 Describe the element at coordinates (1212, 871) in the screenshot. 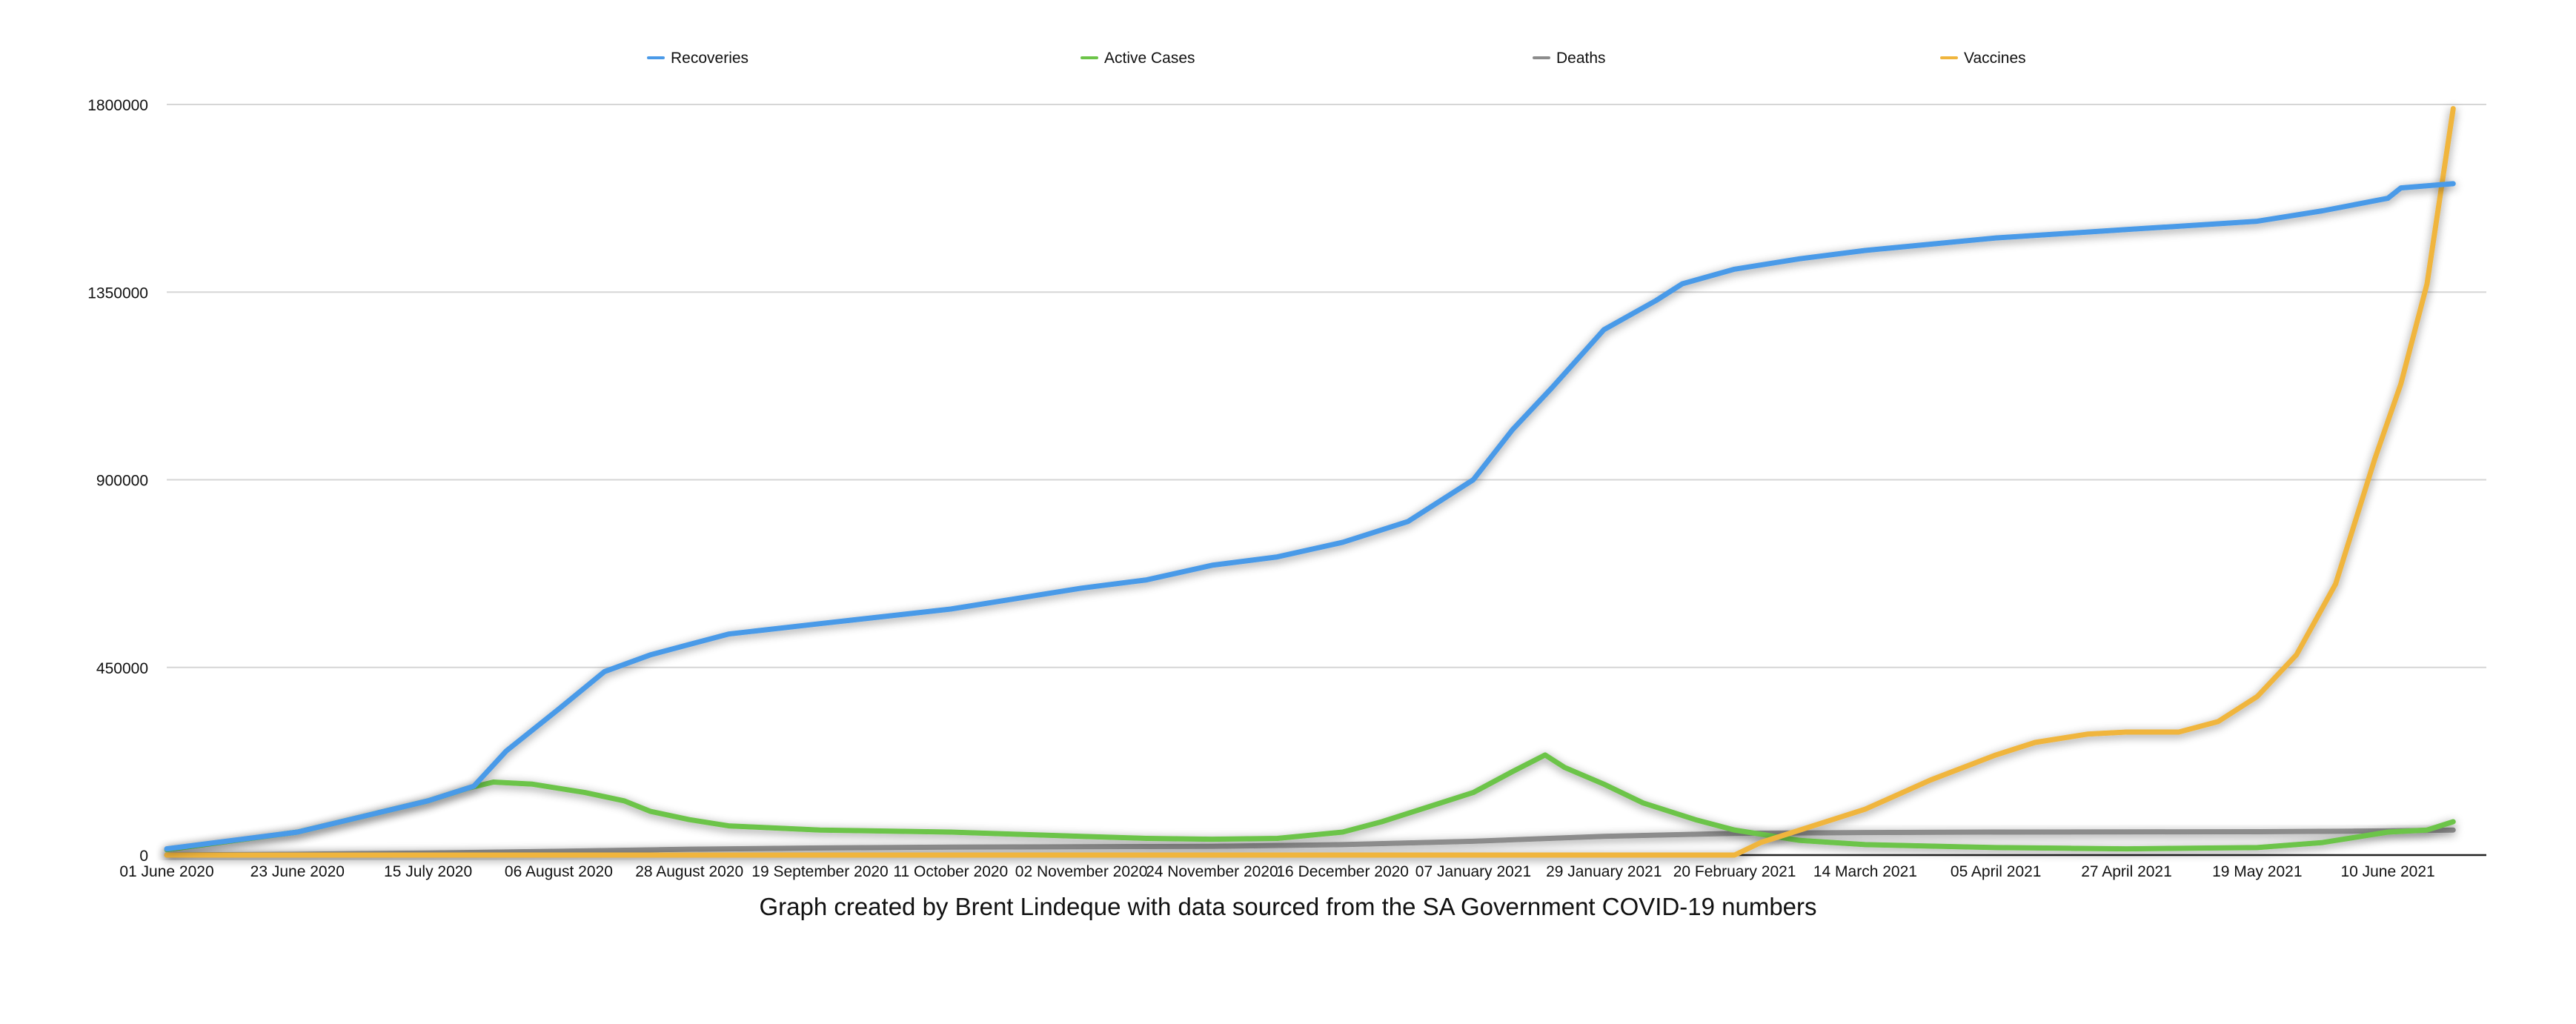

I see `x-tick-label: 24 November 2020` at that location.